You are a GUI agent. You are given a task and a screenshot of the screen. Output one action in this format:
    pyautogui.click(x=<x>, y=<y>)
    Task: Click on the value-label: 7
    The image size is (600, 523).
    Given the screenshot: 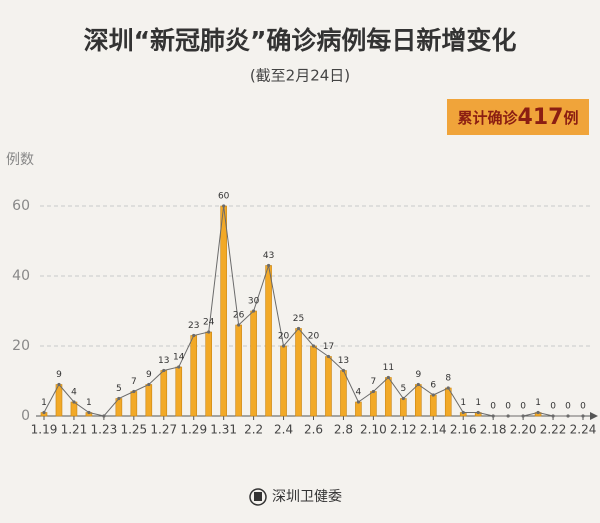 What is the action you would take?
    pyautogui.click(x=374, y=382)
    